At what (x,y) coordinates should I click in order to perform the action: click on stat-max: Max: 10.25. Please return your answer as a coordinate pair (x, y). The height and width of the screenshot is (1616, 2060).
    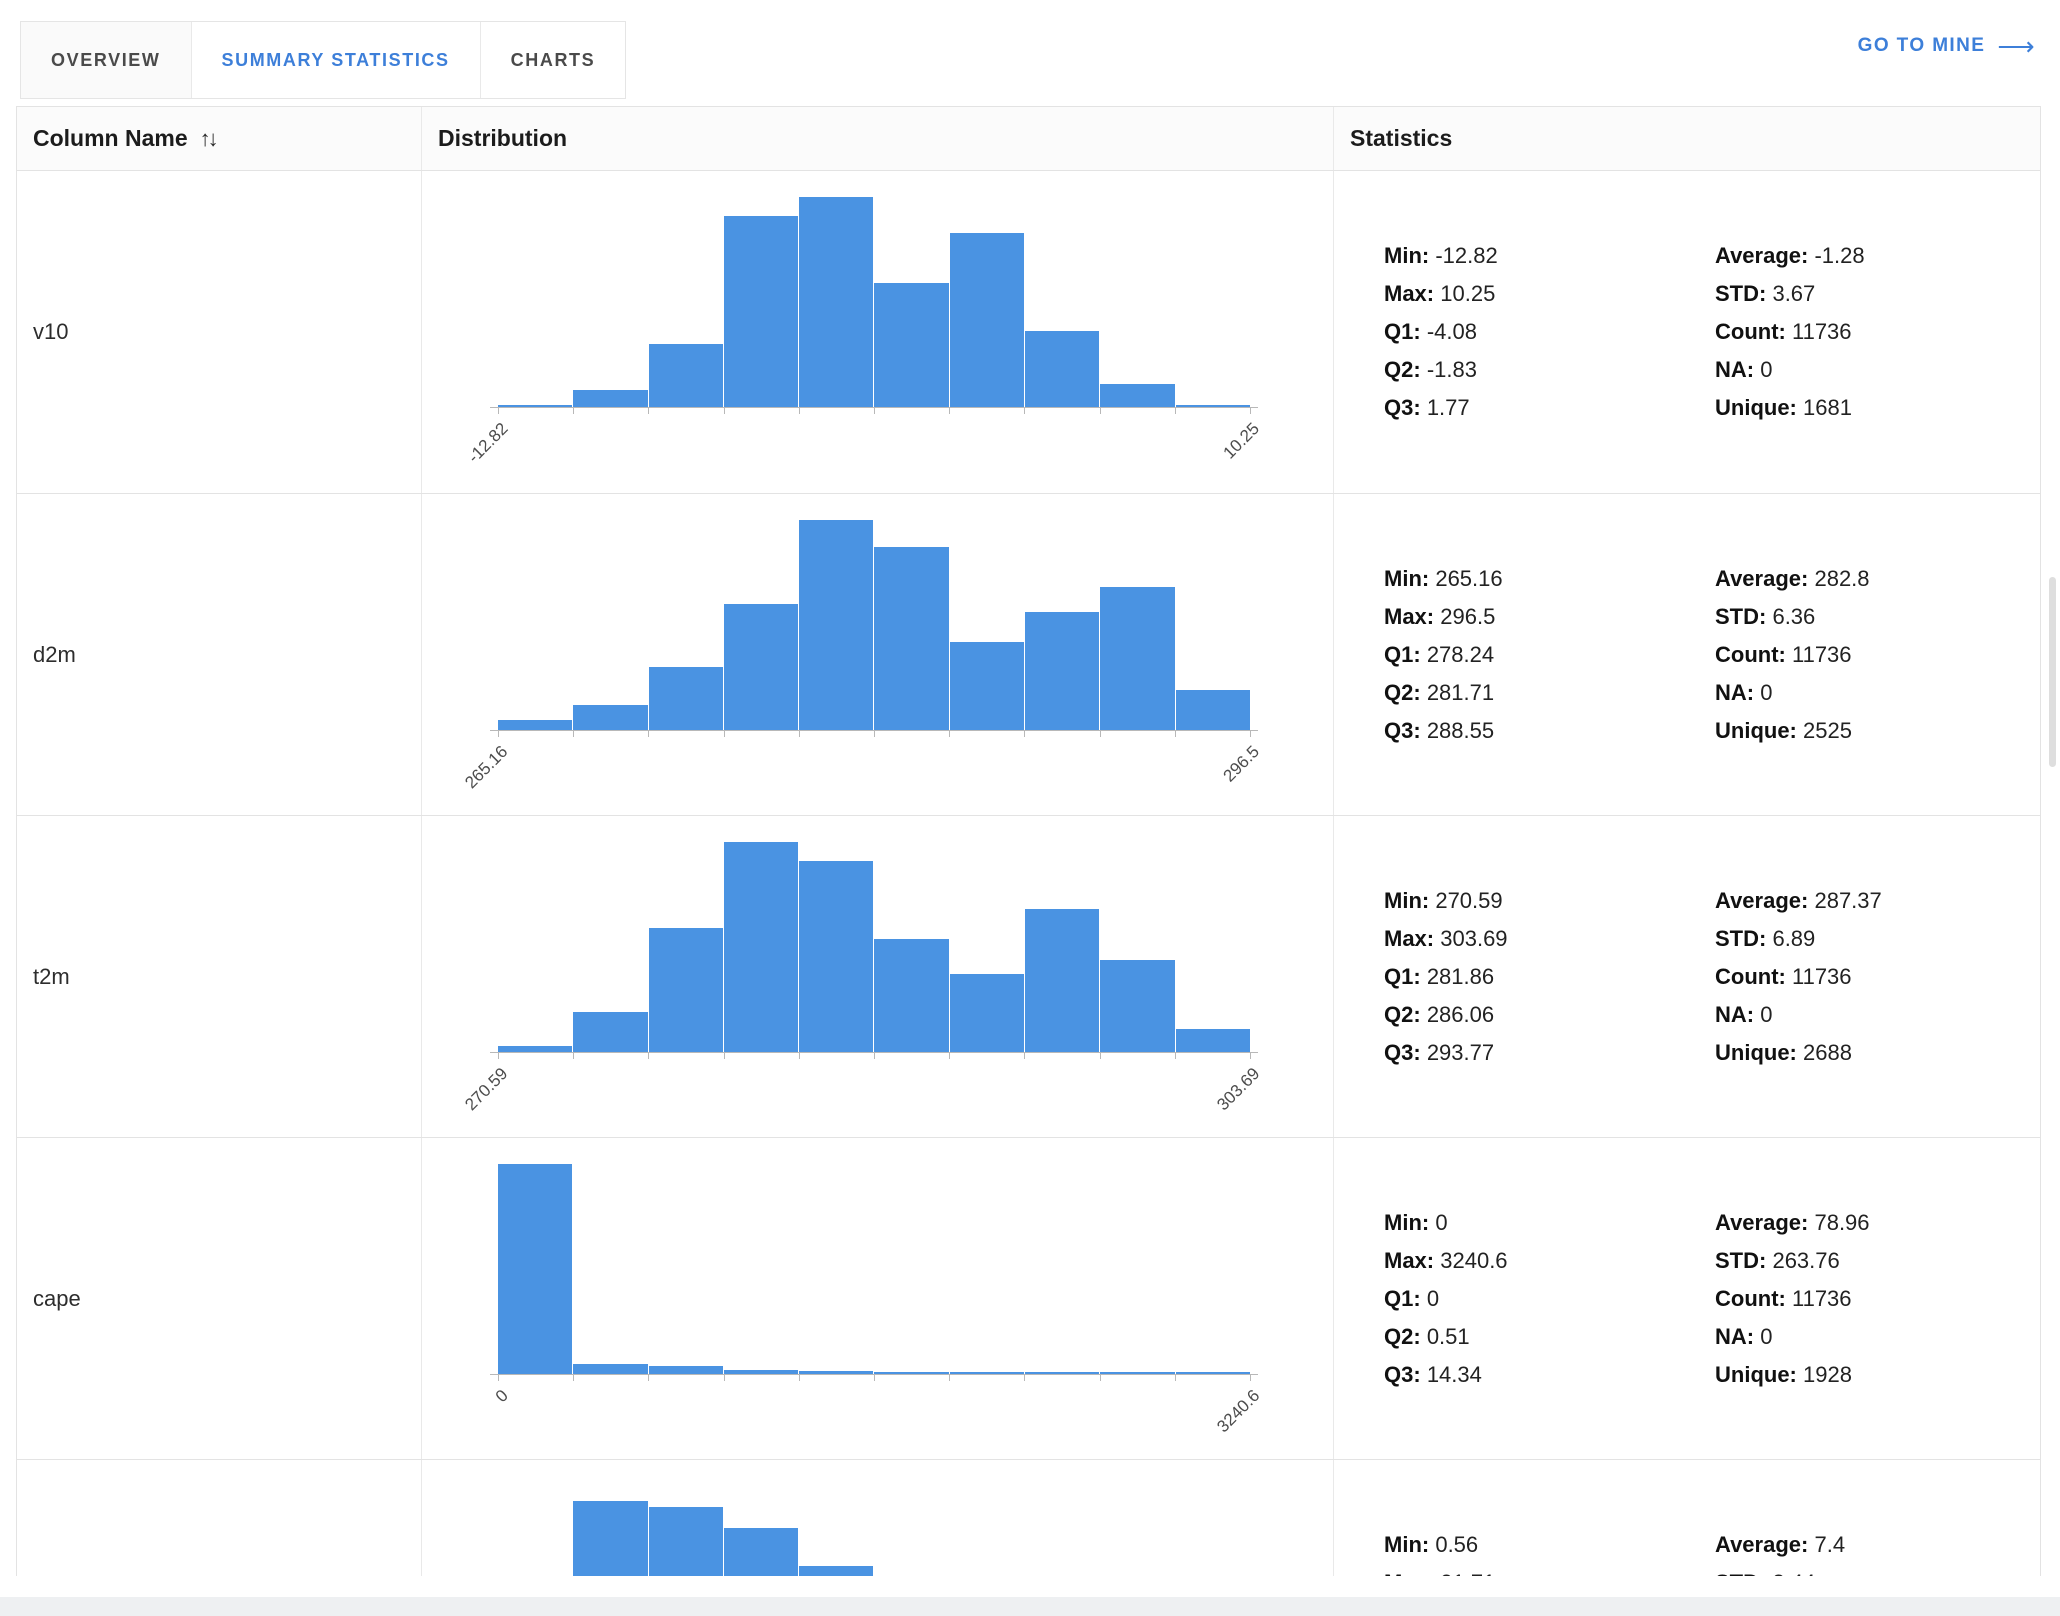
    Looking at the image, I should click on (1549, 294).